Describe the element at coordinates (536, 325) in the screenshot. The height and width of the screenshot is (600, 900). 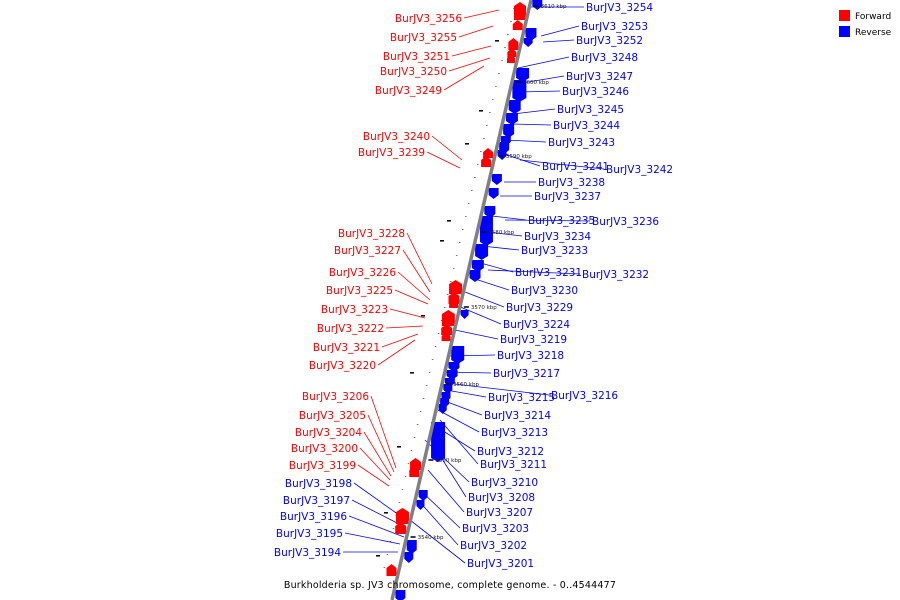
I see `gene-label: BurJV3_3224` at that location.